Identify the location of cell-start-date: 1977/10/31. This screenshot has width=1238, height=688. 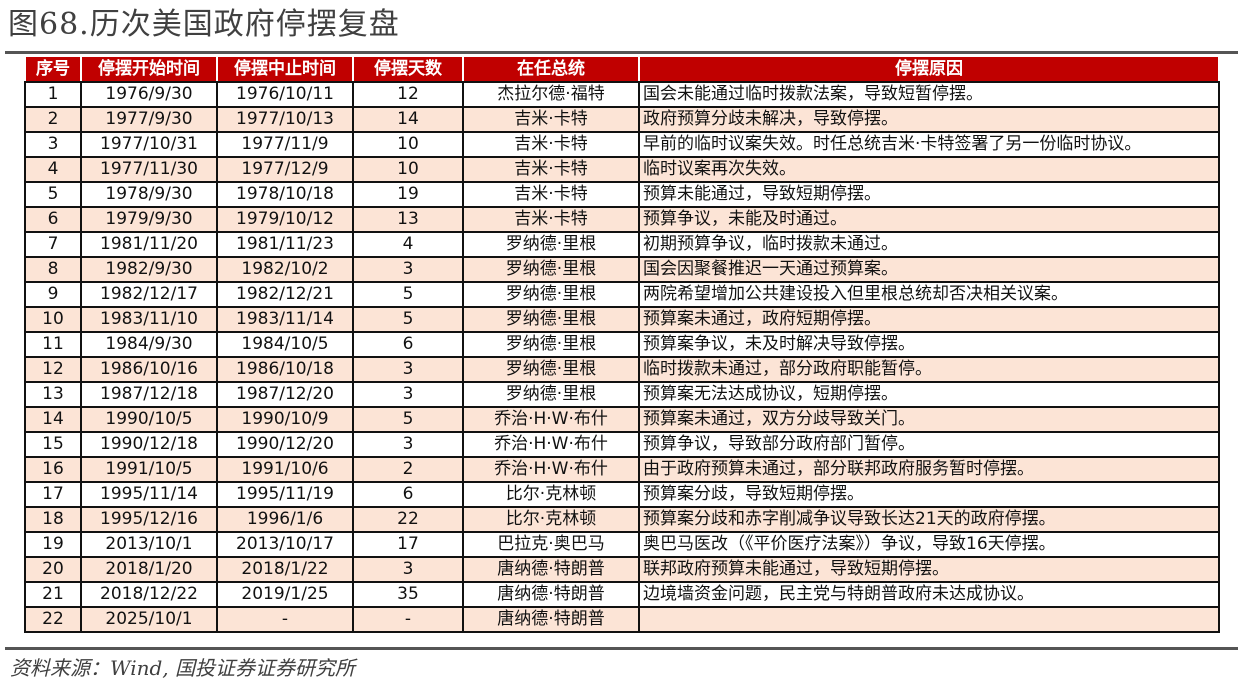
(149, 144).